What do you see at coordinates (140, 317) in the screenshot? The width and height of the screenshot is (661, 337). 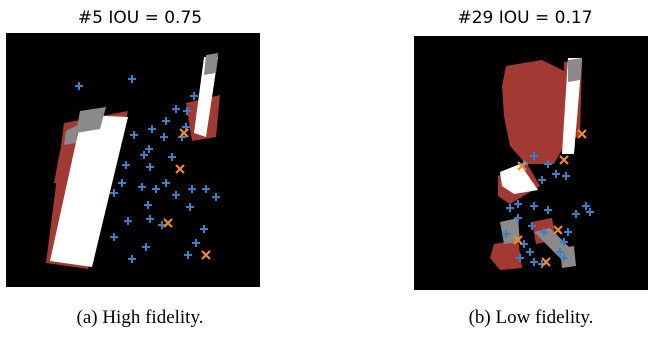 I see `figure-a-caption: (a) High fidelity.` at bounding box center [140, 317].